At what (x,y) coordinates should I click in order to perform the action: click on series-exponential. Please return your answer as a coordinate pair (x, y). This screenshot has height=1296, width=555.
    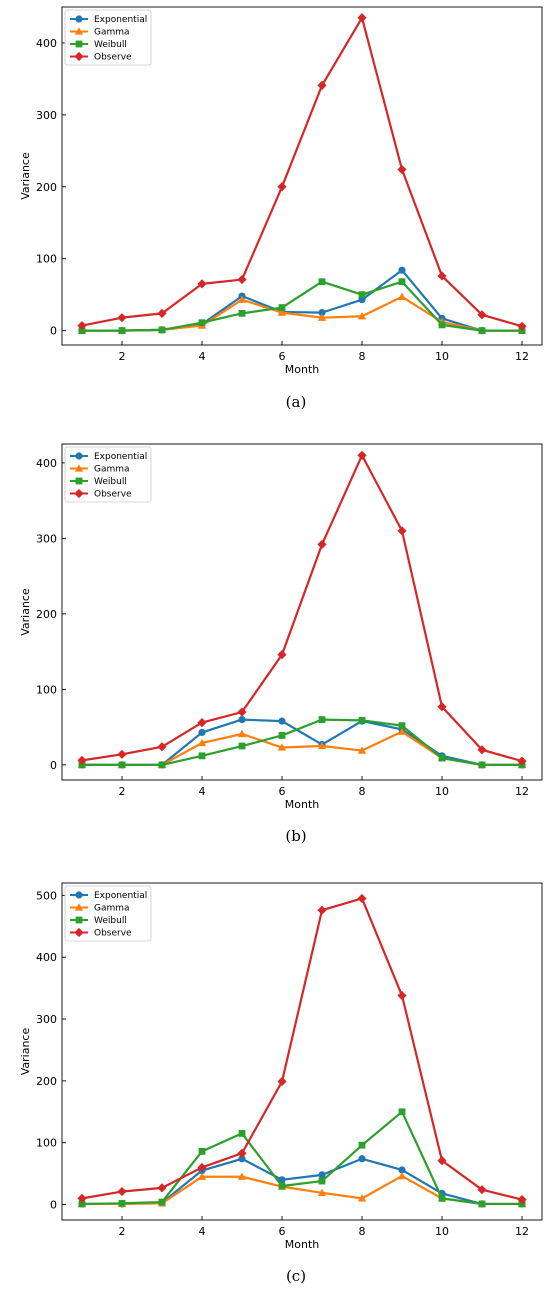
    Looking at the image, I should click on (302, 300).